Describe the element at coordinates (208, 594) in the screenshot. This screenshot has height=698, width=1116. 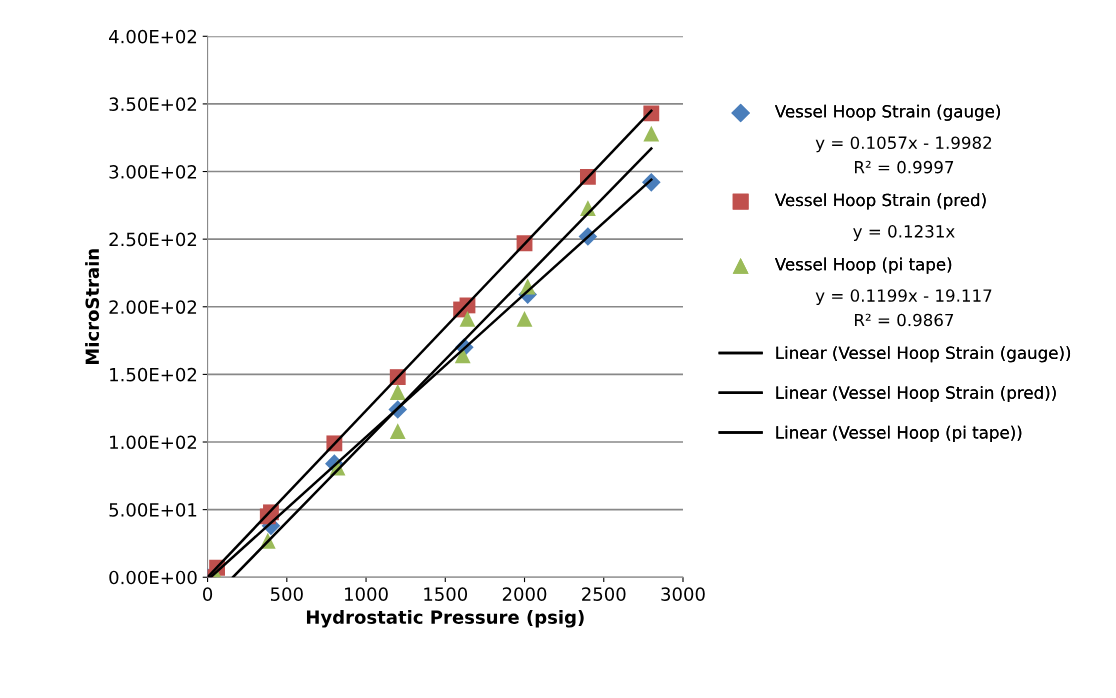
I see `x-tick-label: 0` at that location.